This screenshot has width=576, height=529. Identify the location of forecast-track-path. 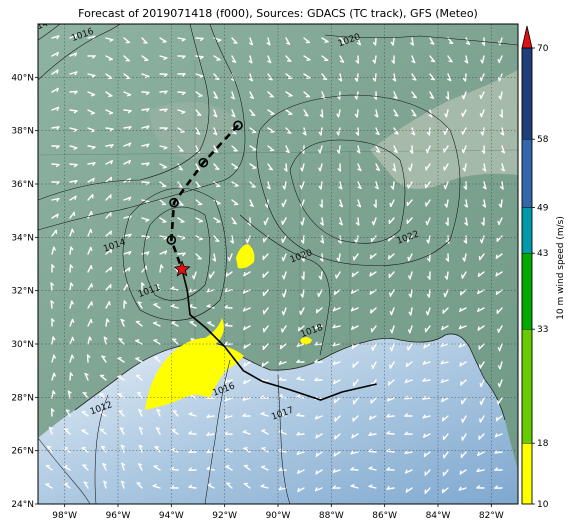
(204, 197).